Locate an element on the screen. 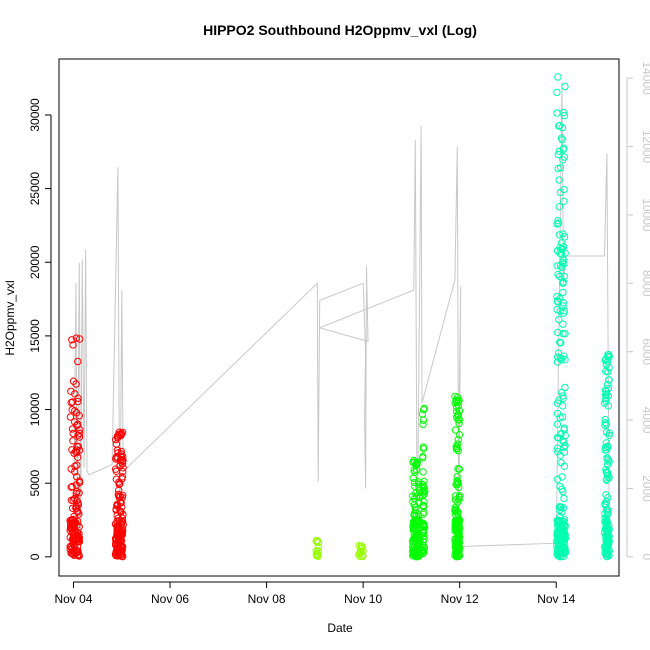  y2-tick-label: 8000 is located at coordinates (645, 283).